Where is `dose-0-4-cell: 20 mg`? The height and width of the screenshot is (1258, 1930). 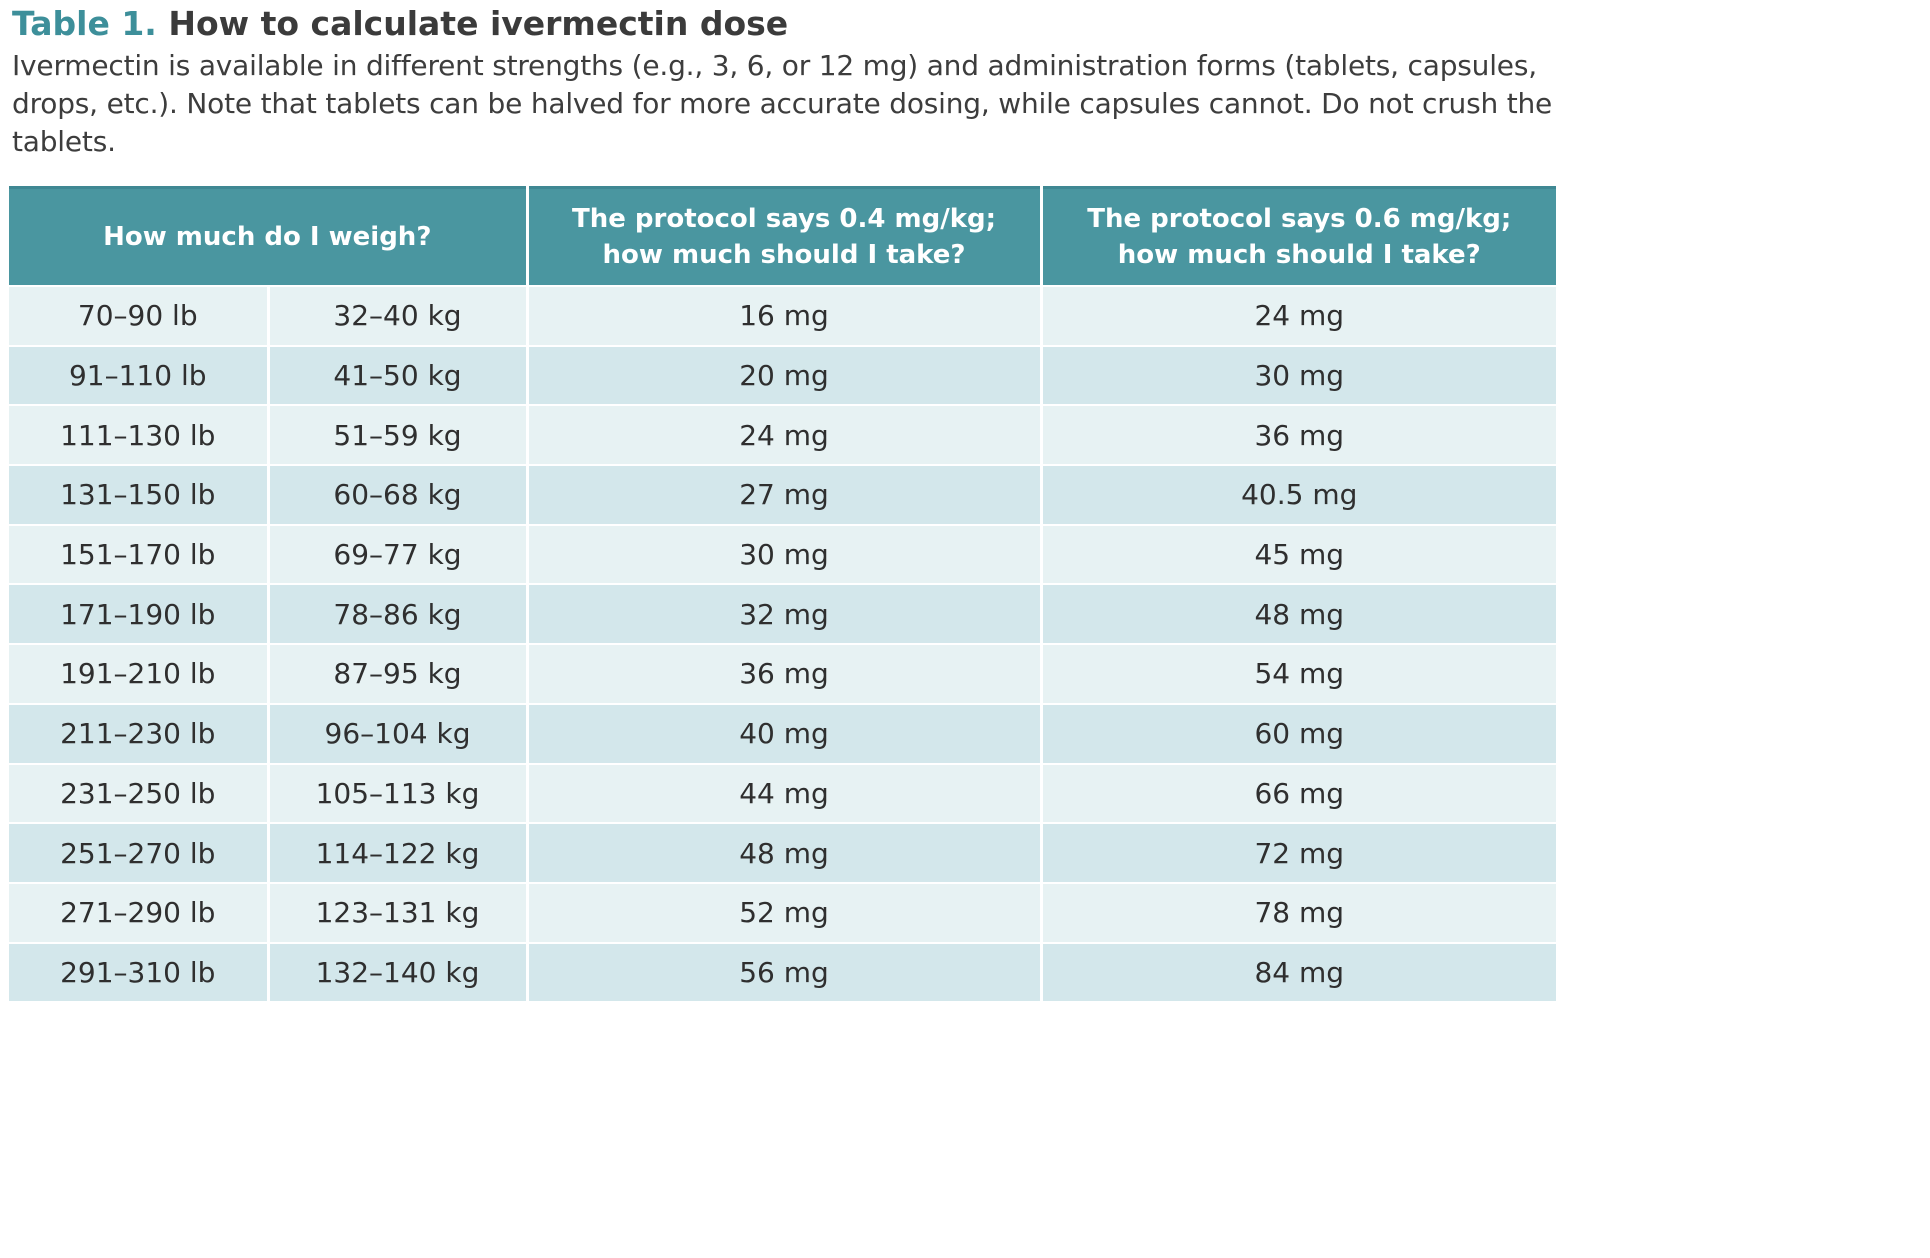
dose-0-4-cell: 20 mg is located at coordinates (783, 375).